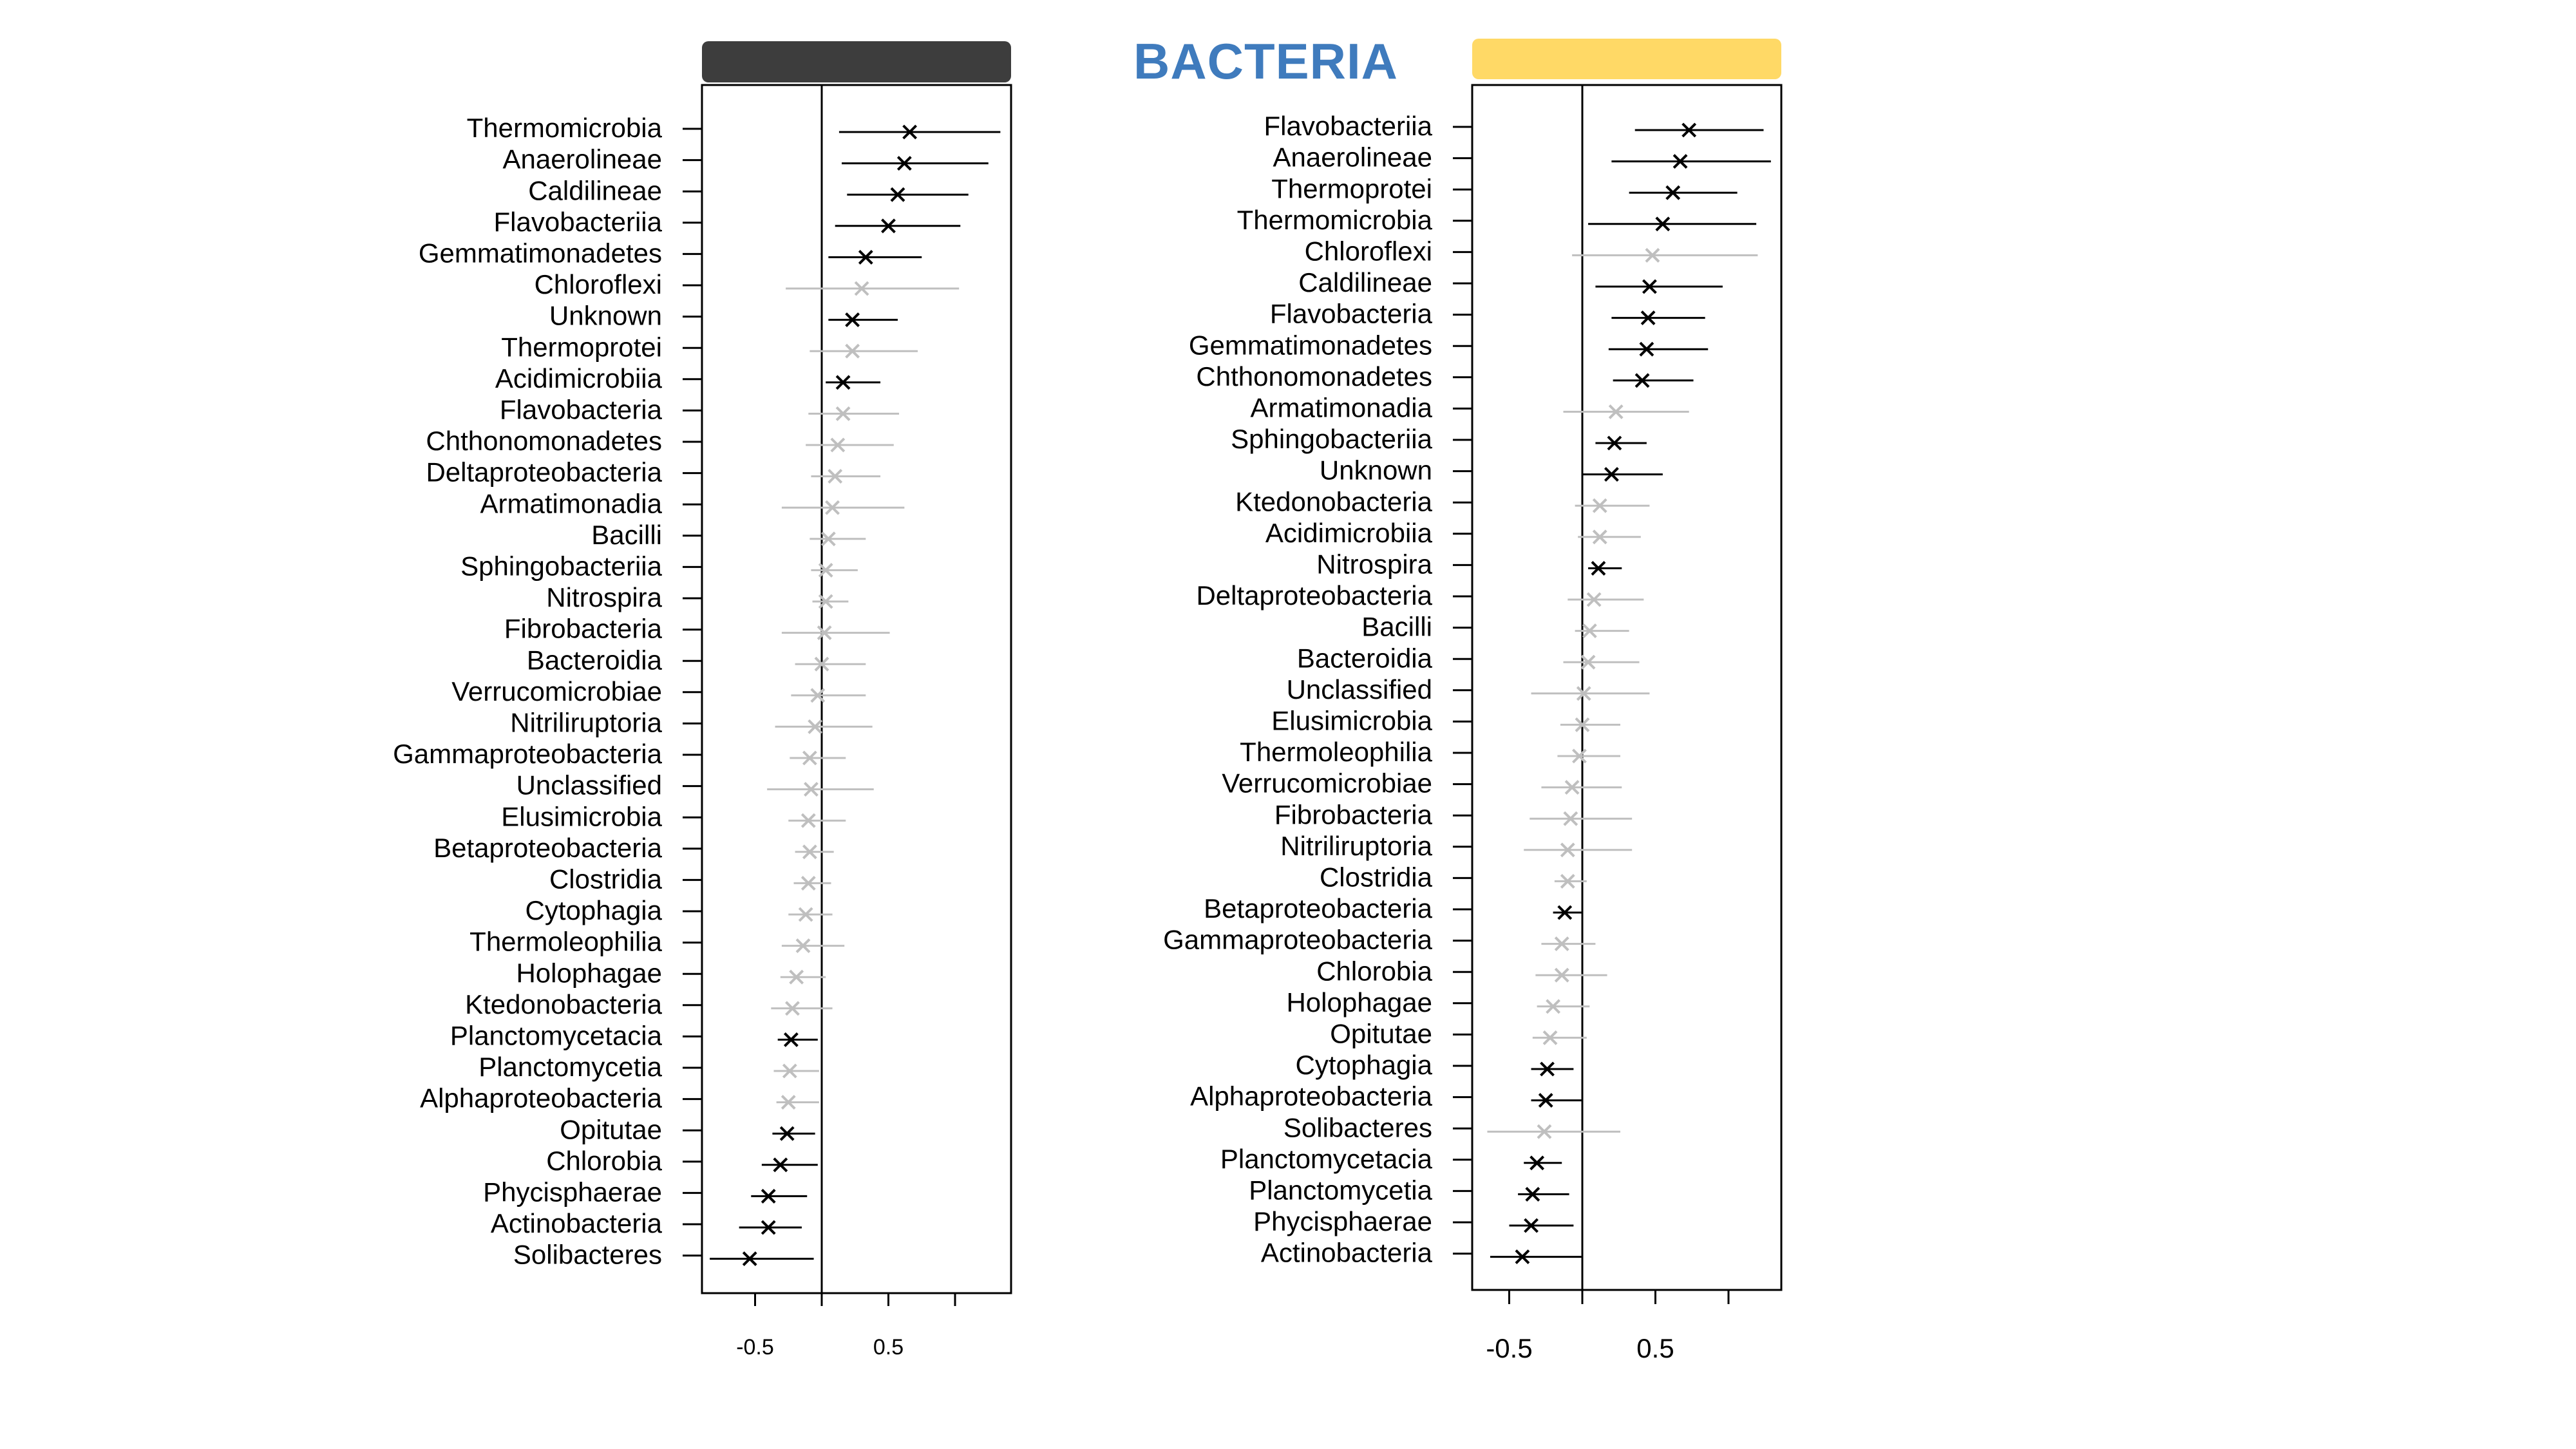  What do you see at coordinates (1349, 533) in the screenshot?
I see `row-label: Acidimicrobiia` at bounding box center [1349, 533].